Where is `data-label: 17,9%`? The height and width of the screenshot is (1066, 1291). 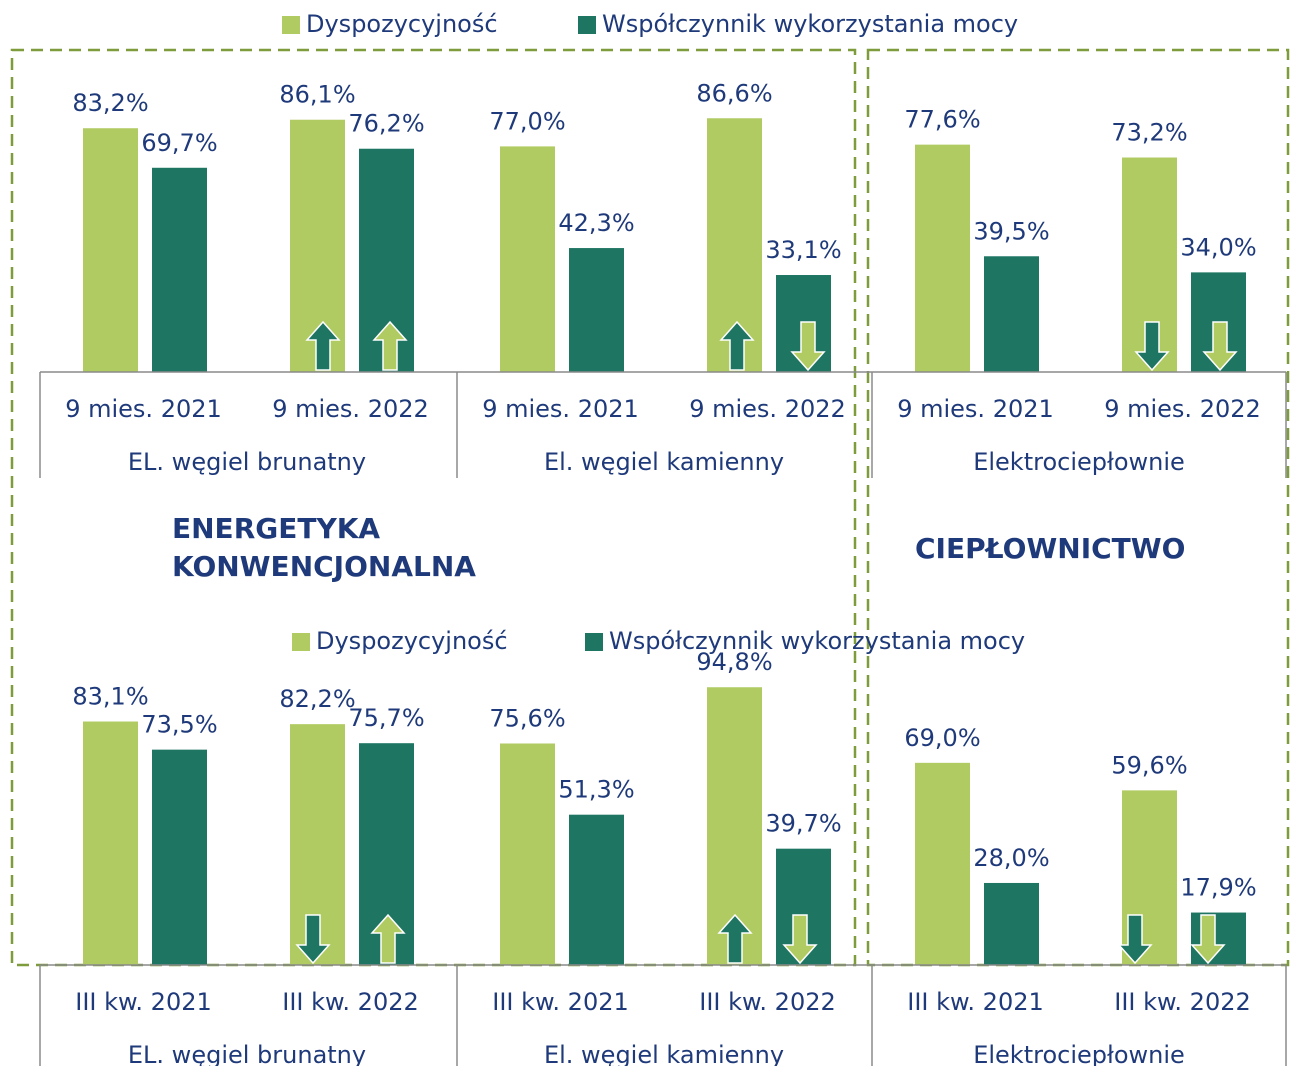
data-label: 17,9% is located at coordinates (1218, 888).